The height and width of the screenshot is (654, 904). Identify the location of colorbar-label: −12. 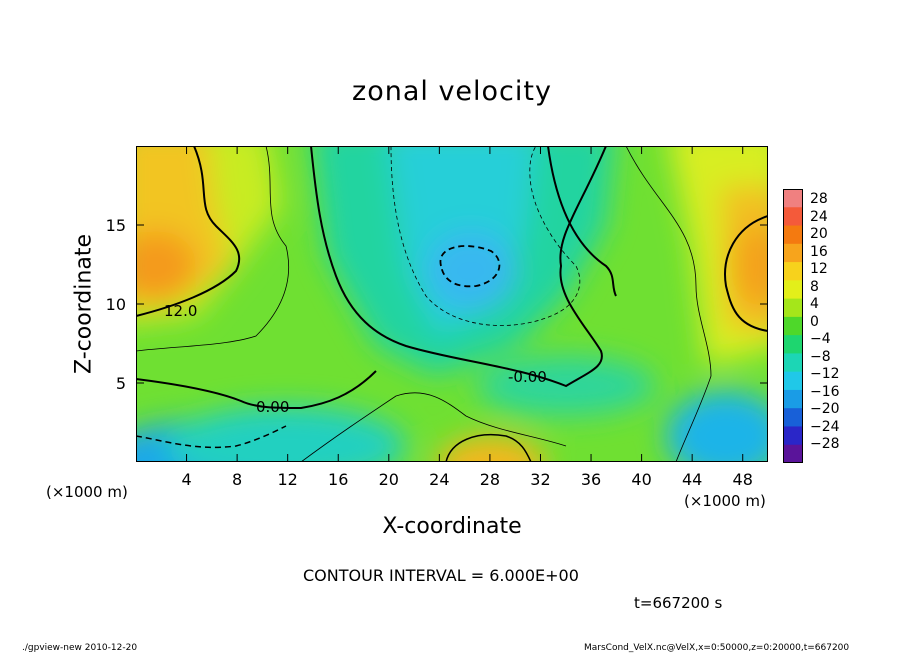
(825, 374).